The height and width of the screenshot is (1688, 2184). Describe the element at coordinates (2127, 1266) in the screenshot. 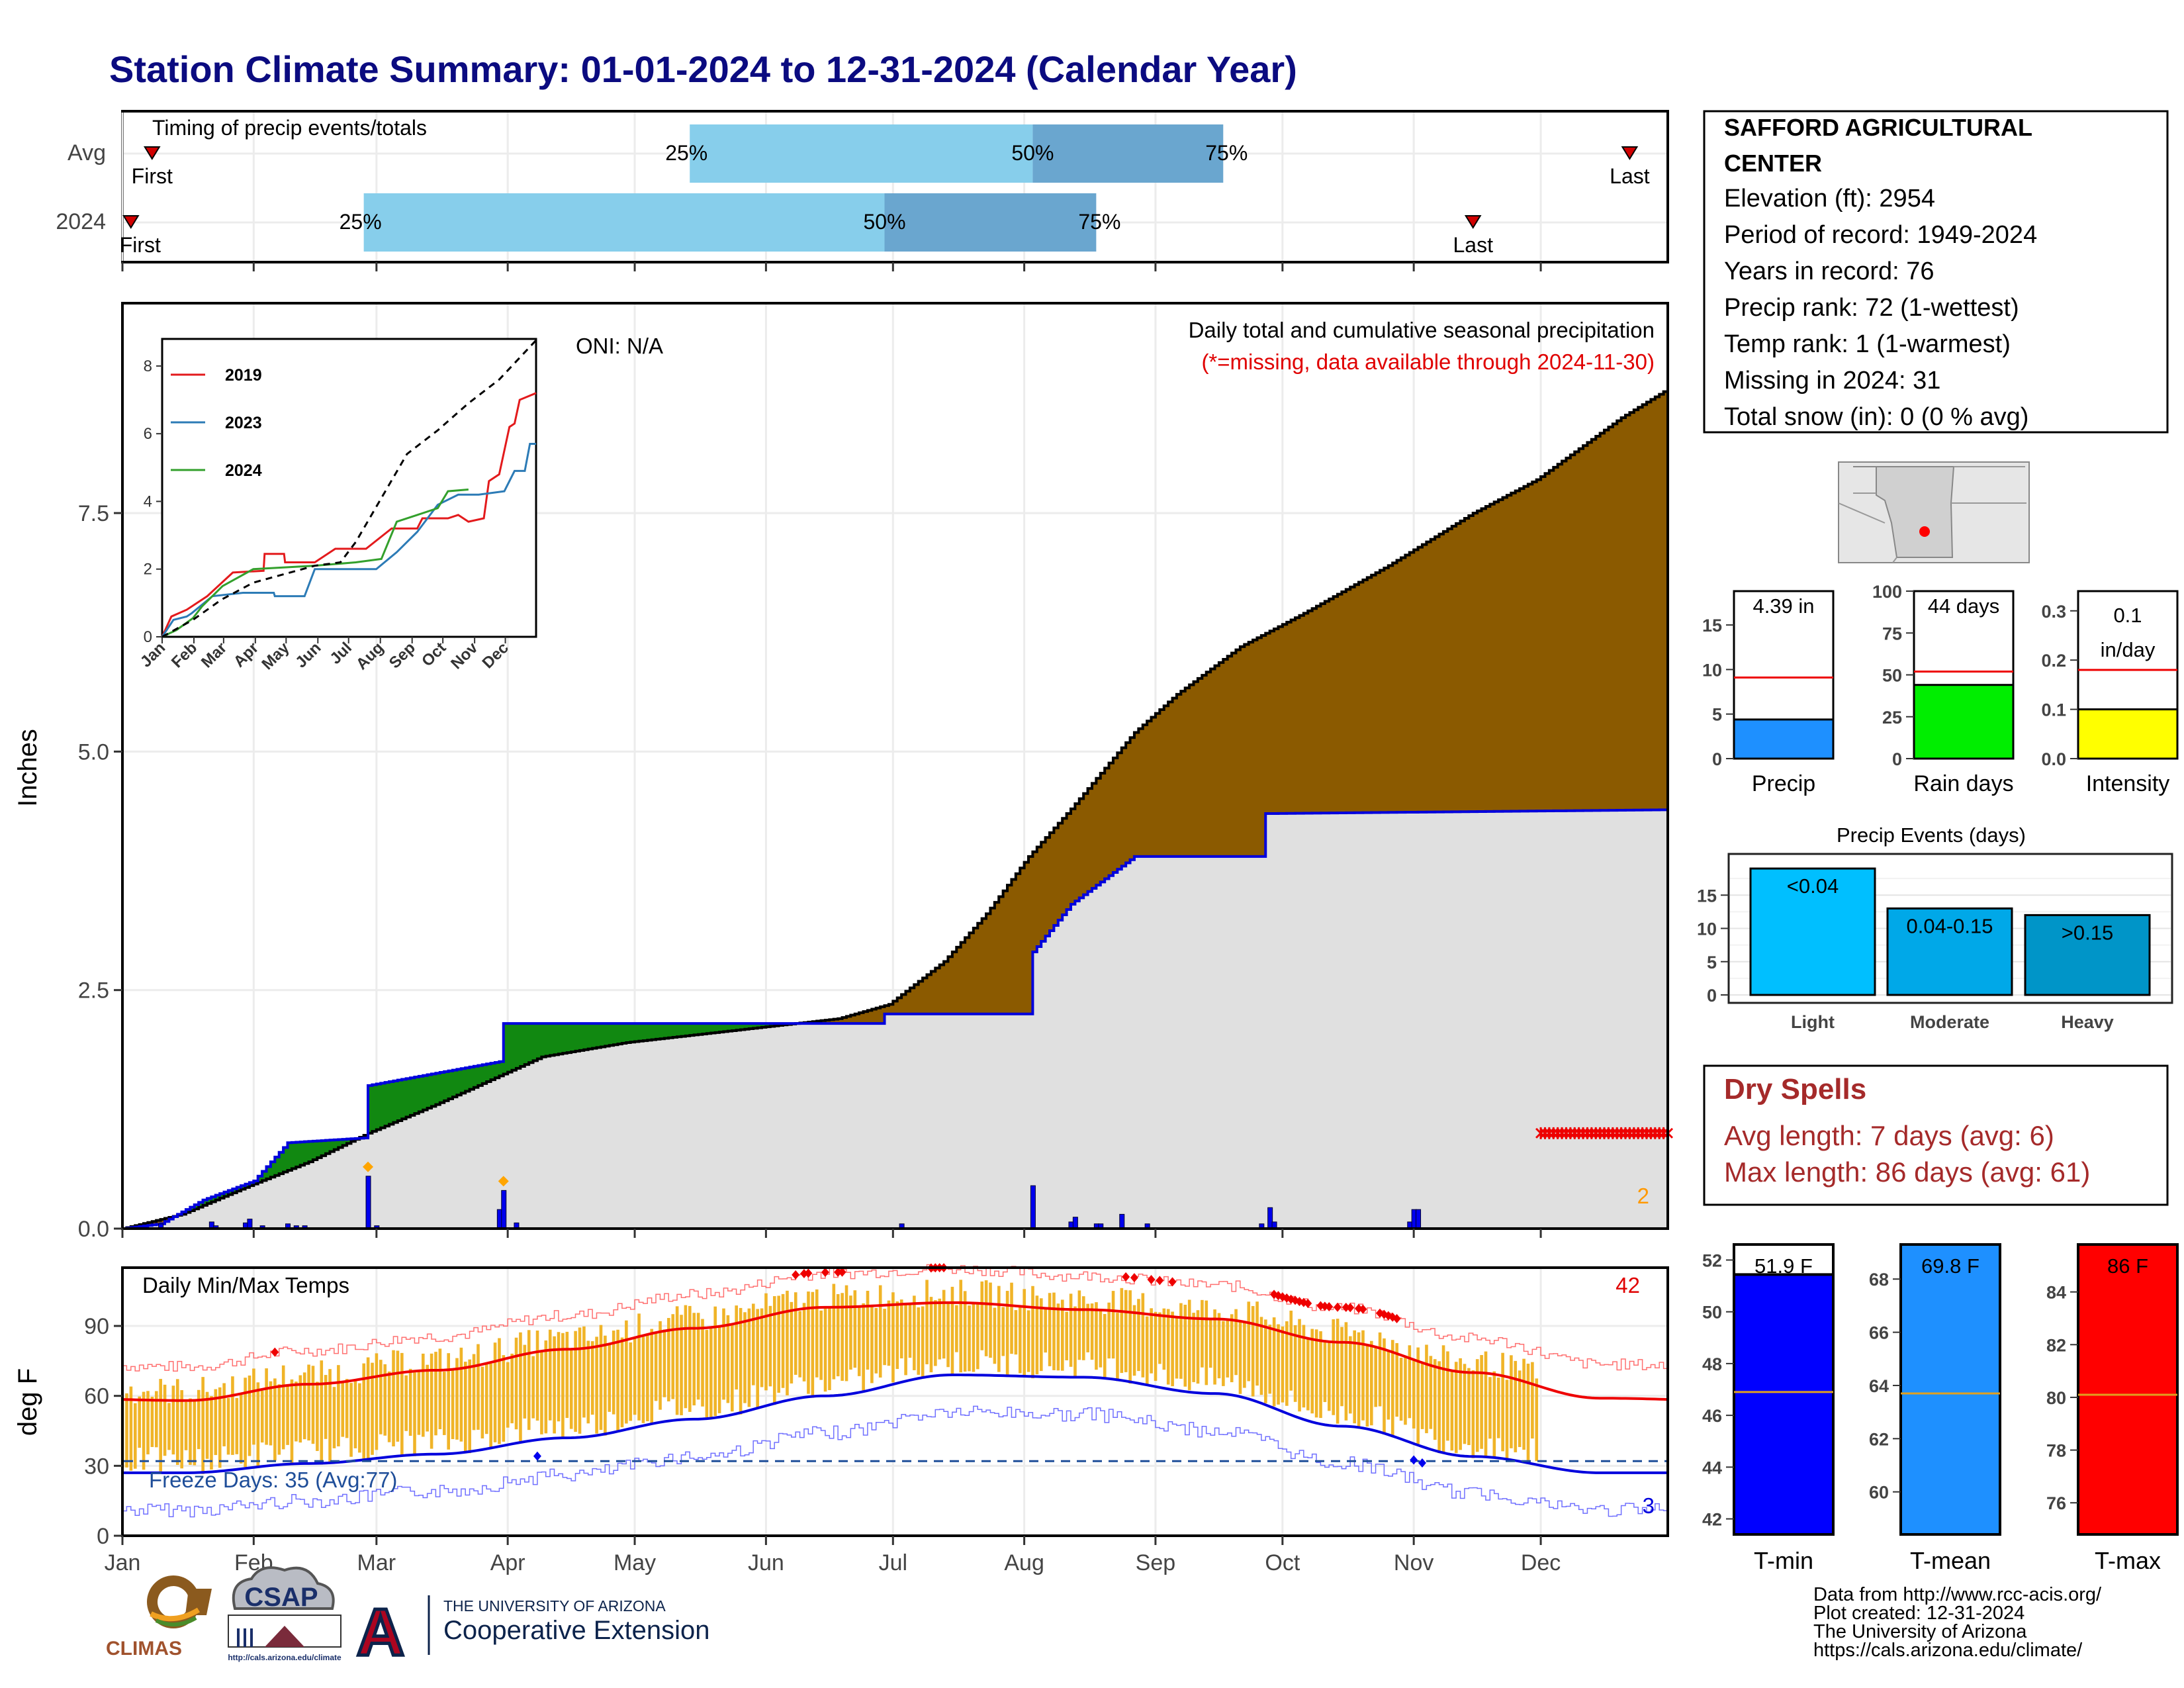

I see `tbar-value-tmax: 86 F` at that location.